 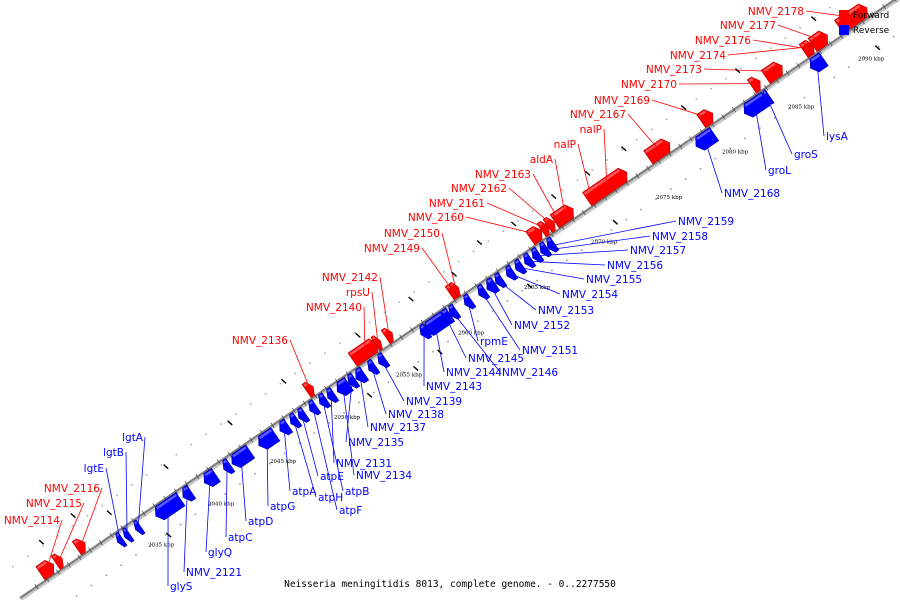 What do you see at coordinates (779, 171) in the screenshot?
I see `gene-label: groL` at bounding box center [779, 171].